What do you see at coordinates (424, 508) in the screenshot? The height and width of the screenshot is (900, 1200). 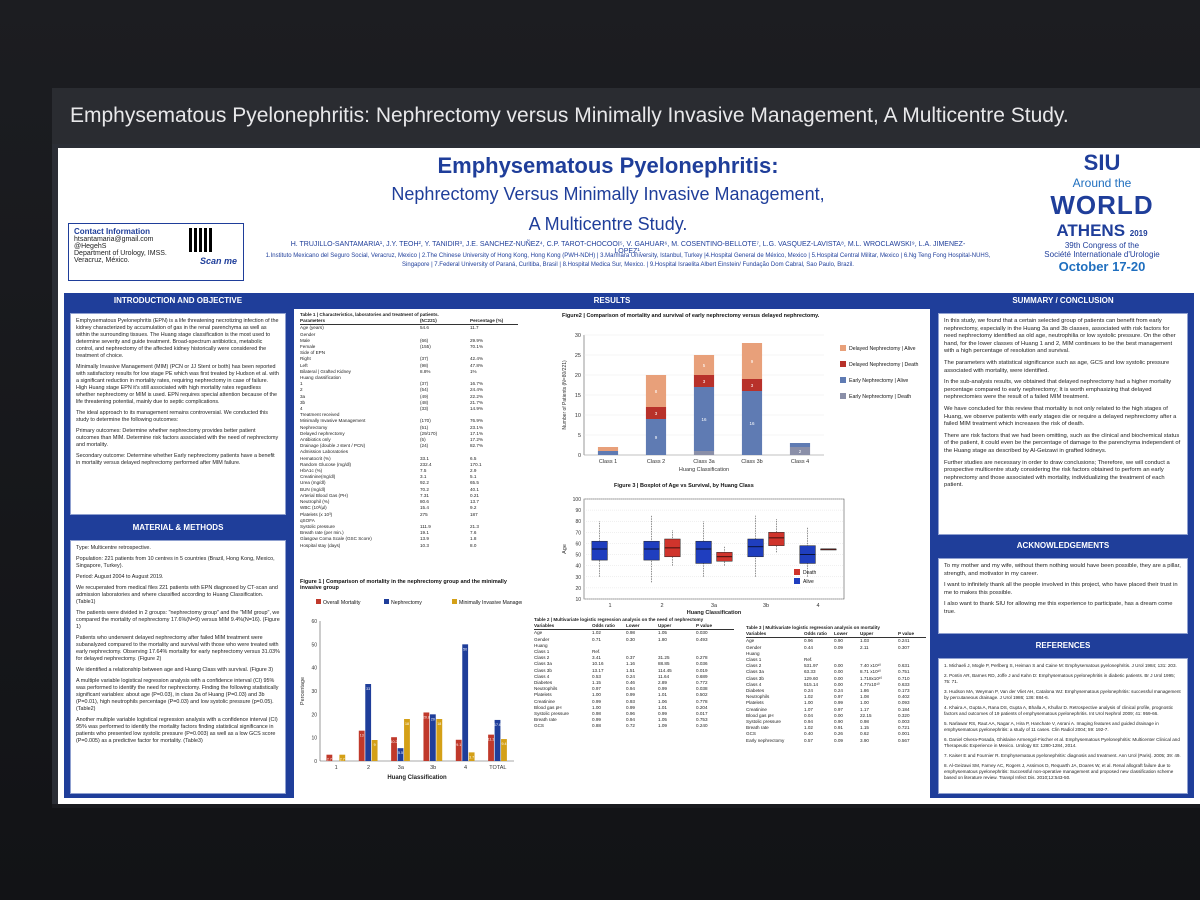 I see `table-cell: 15.4` at bounding box center [424, 508].